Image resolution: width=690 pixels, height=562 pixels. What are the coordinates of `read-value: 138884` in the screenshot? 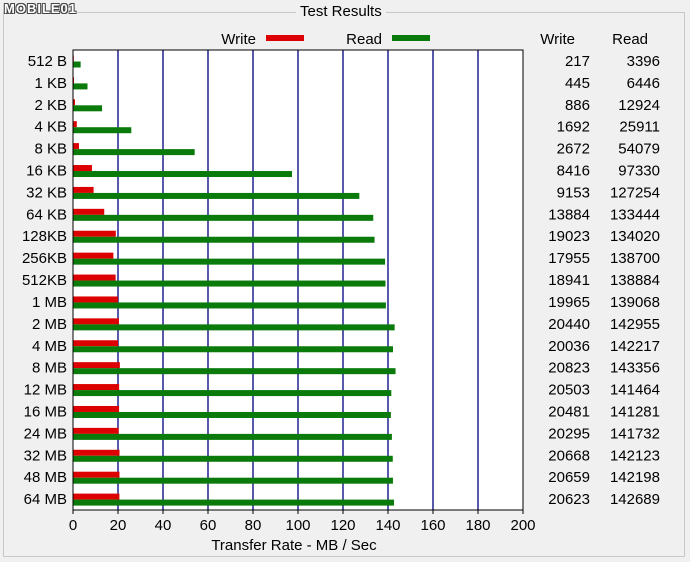 It's located at (635, 280).